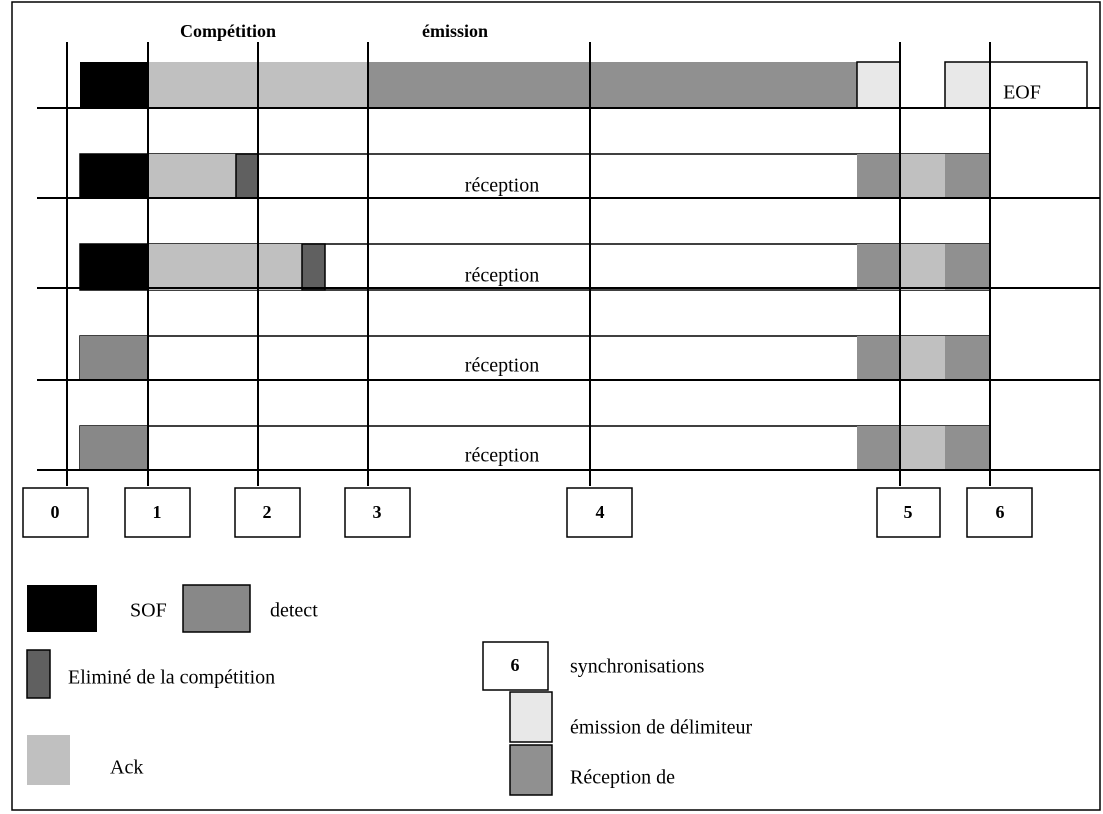  What do you see at coordinates (377, 512) in the screenshot?
I see `sync-label: 3` at bounding box center [377, 512].